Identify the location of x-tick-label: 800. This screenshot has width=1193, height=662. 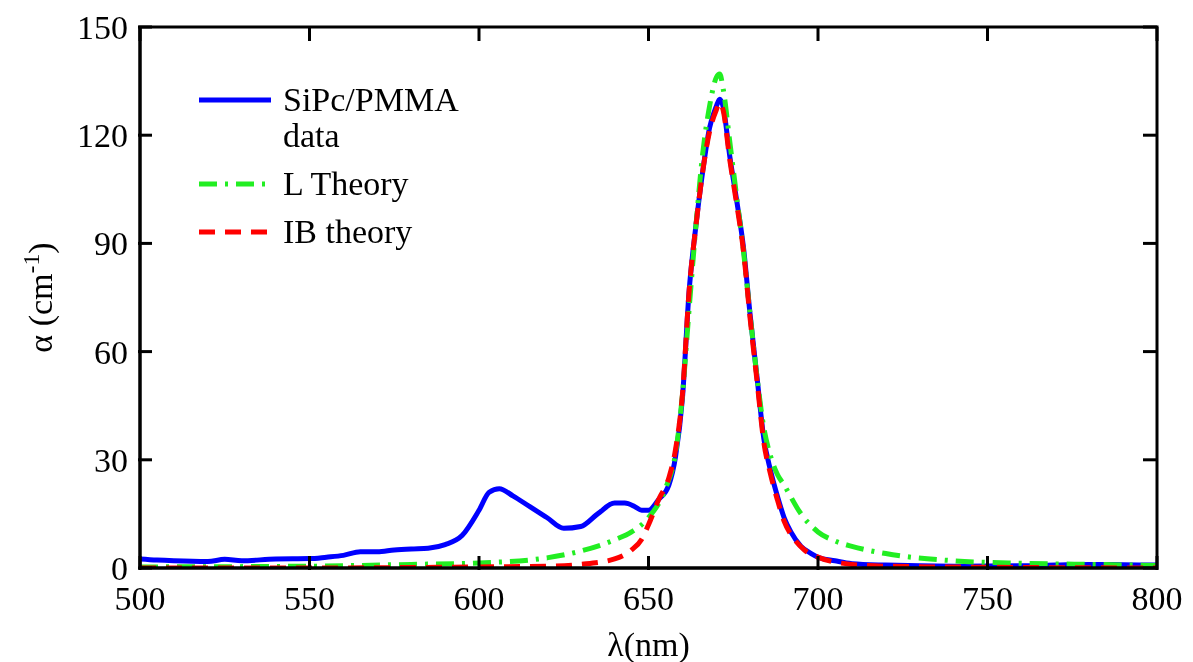
(1157, 598).